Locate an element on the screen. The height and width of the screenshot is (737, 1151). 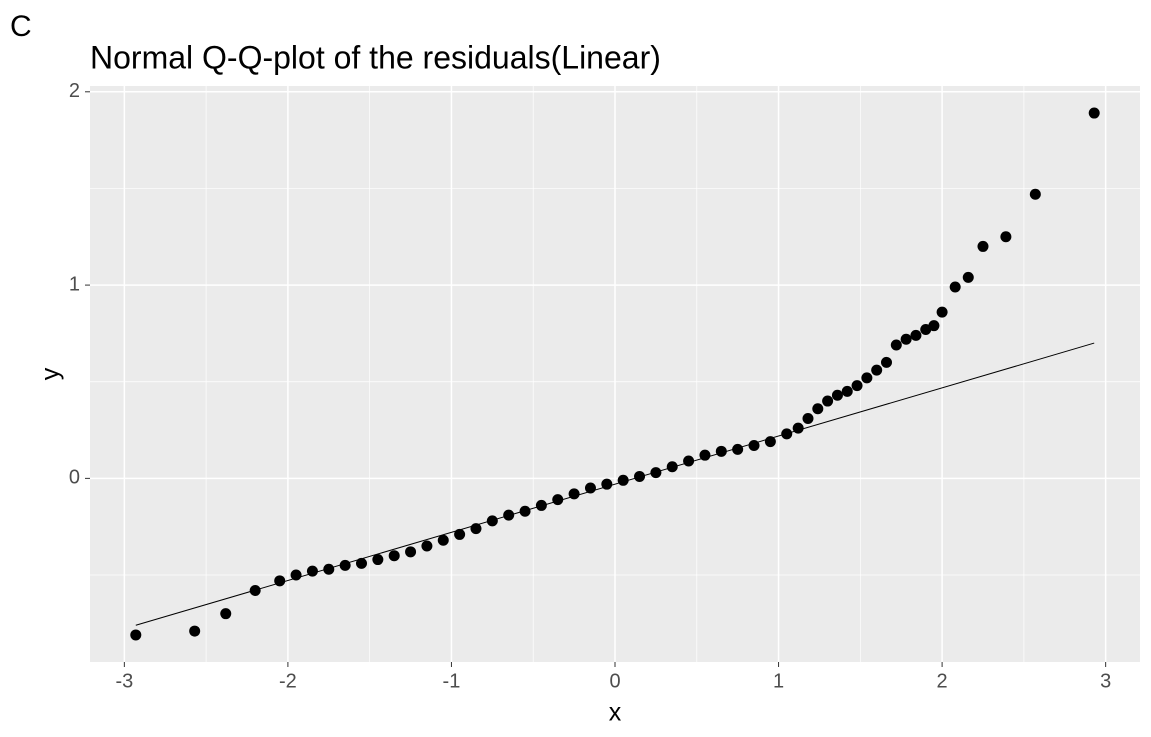
x-tick-label: 1 is located at coordinates (778, 681).